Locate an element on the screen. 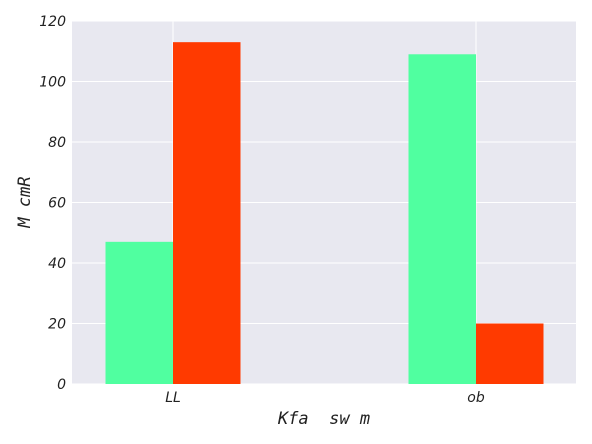 This screenshot has width=592, height=444. y-tick-label: 0 is located at coordinates (61, 385).